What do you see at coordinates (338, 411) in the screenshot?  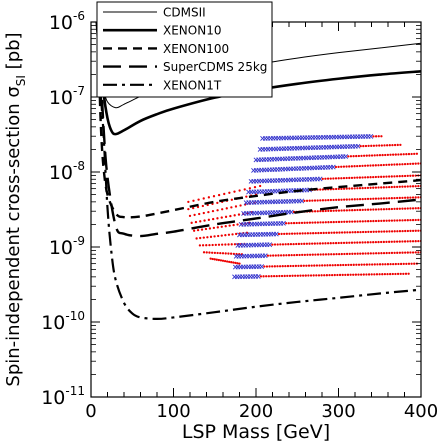 I see `x-tick-label: 300` at bounding box center [338, 411].